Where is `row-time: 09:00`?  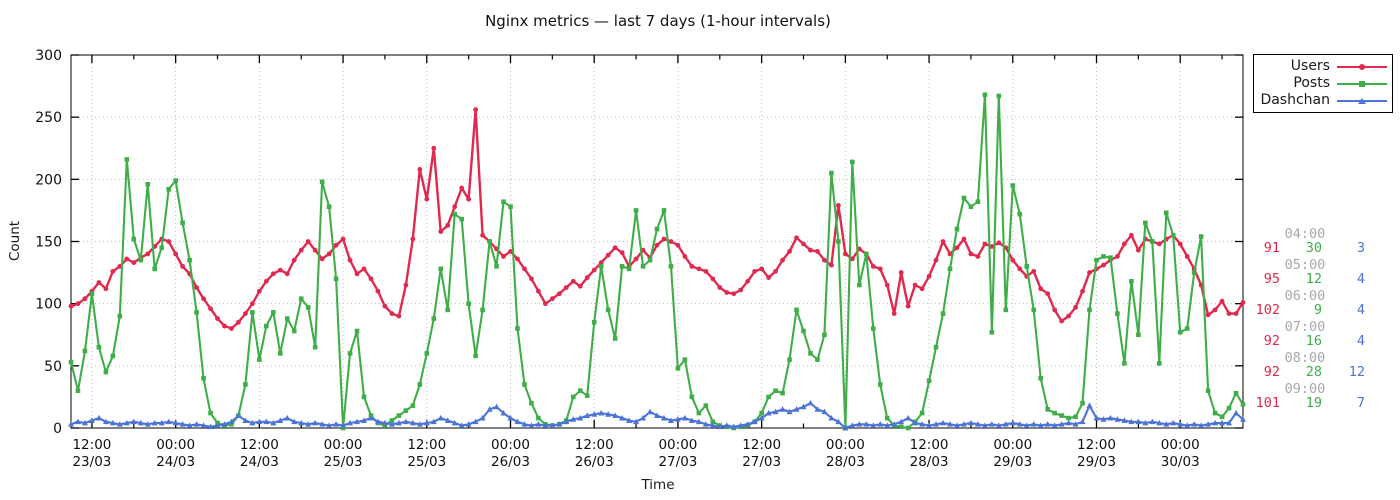
row-time: 09:00 is located at coordinates (1305, 389).